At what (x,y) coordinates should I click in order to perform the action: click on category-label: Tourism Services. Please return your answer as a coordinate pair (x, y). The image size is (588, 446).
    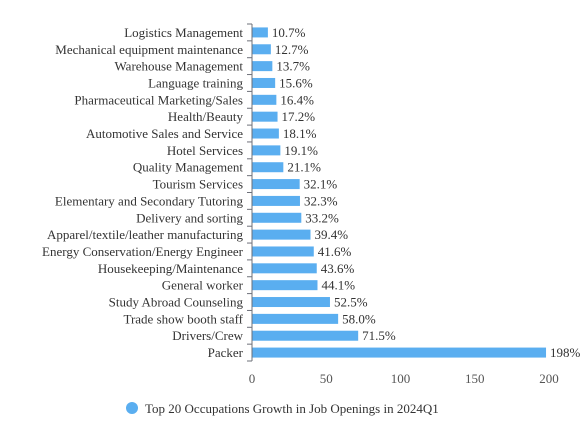
    Looking at the image, I should click on (198, 184).